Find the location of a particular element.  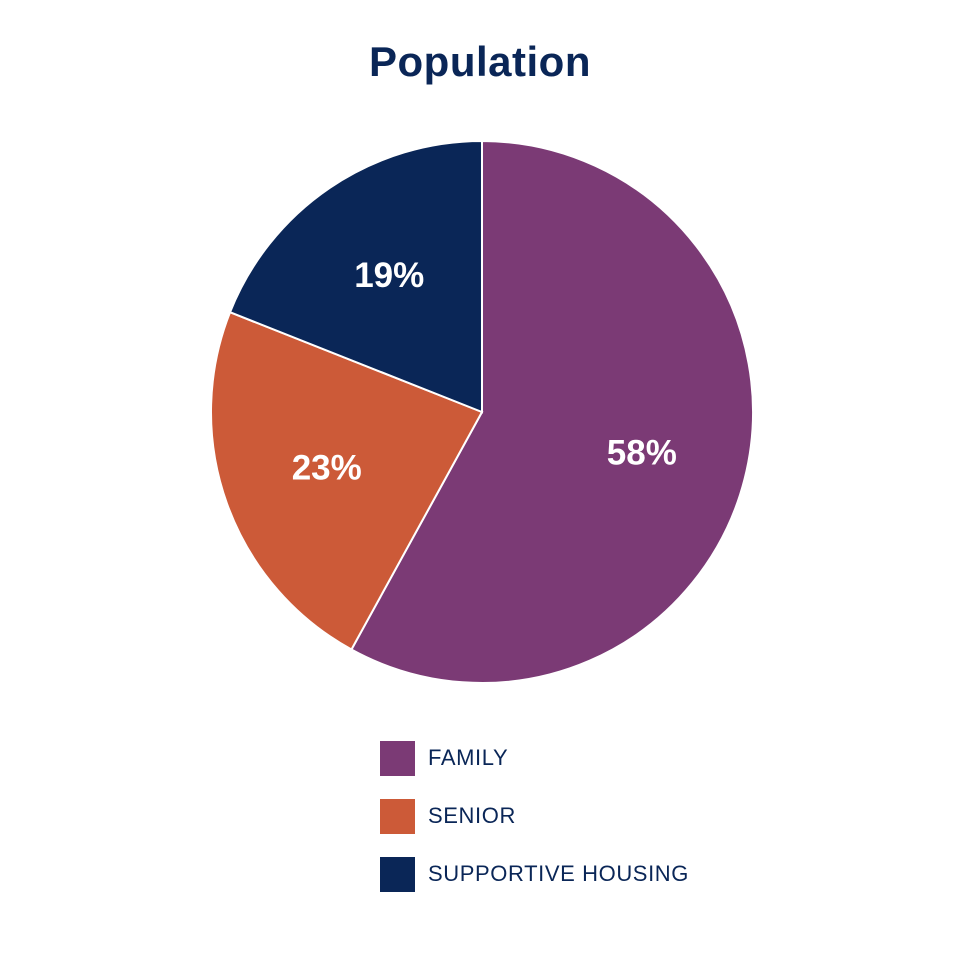

chart-title: Population is located at coordinates (480, 61).